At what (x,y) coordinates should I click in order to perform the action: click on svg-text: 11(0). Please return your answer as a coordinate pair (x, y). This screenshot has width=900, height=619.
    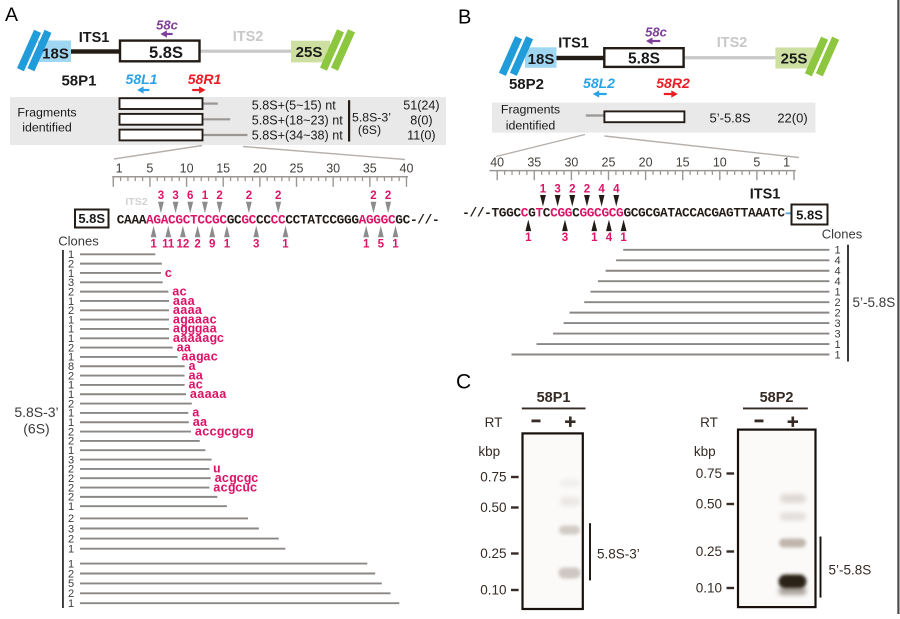
    Looking at the image, I should click on (421, 135).